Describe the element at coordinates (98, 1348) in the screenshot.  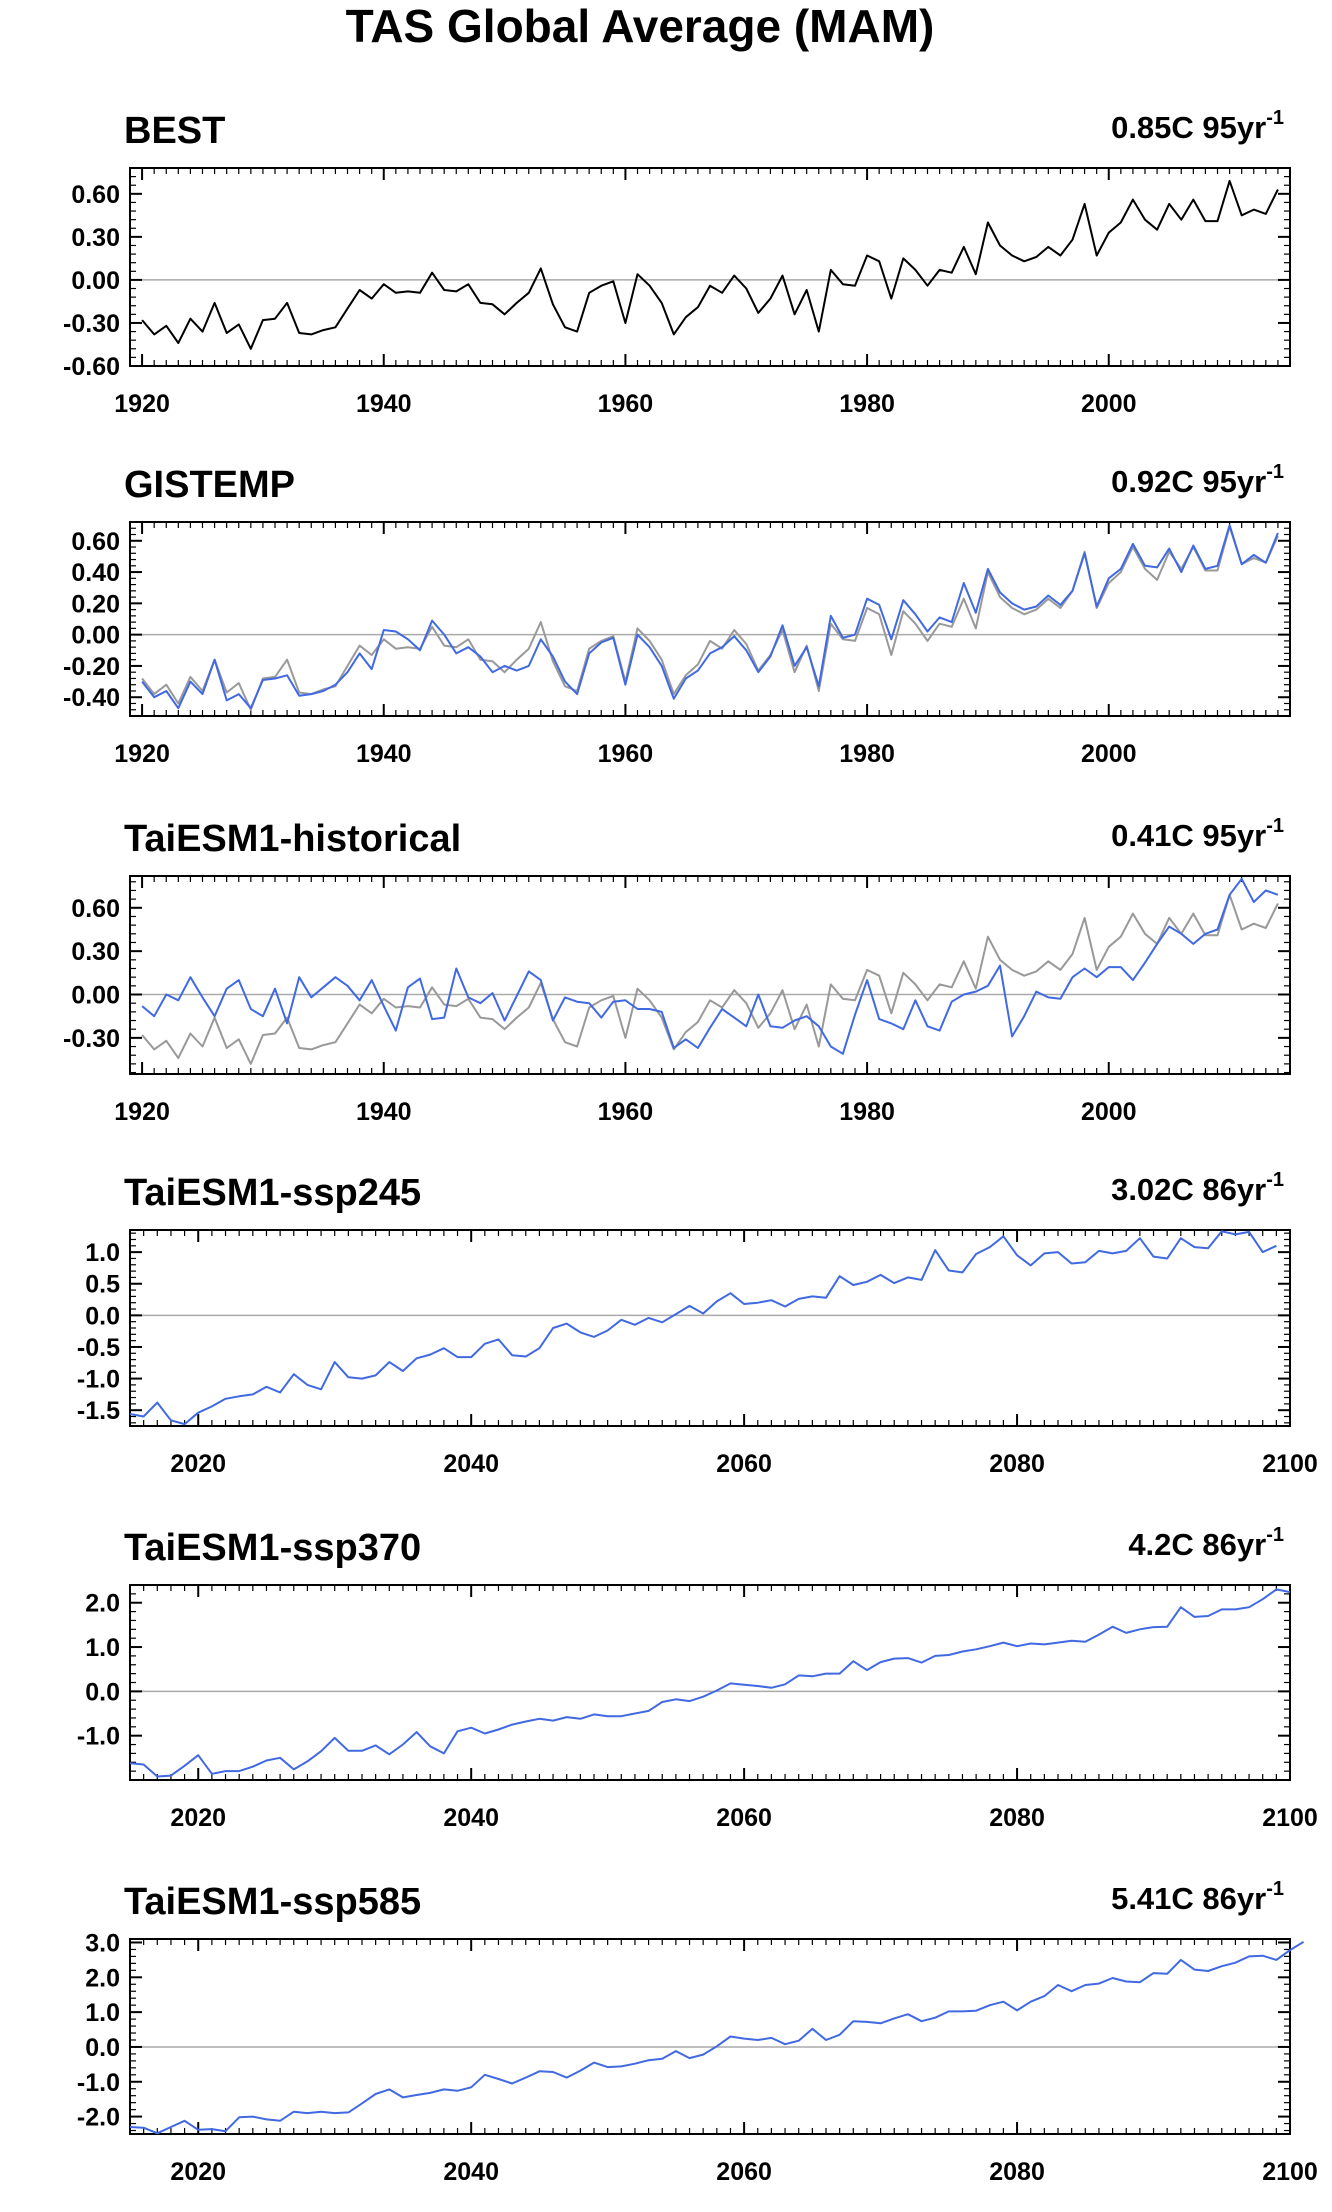
I see `y-tick-label: -0.5` at that location.